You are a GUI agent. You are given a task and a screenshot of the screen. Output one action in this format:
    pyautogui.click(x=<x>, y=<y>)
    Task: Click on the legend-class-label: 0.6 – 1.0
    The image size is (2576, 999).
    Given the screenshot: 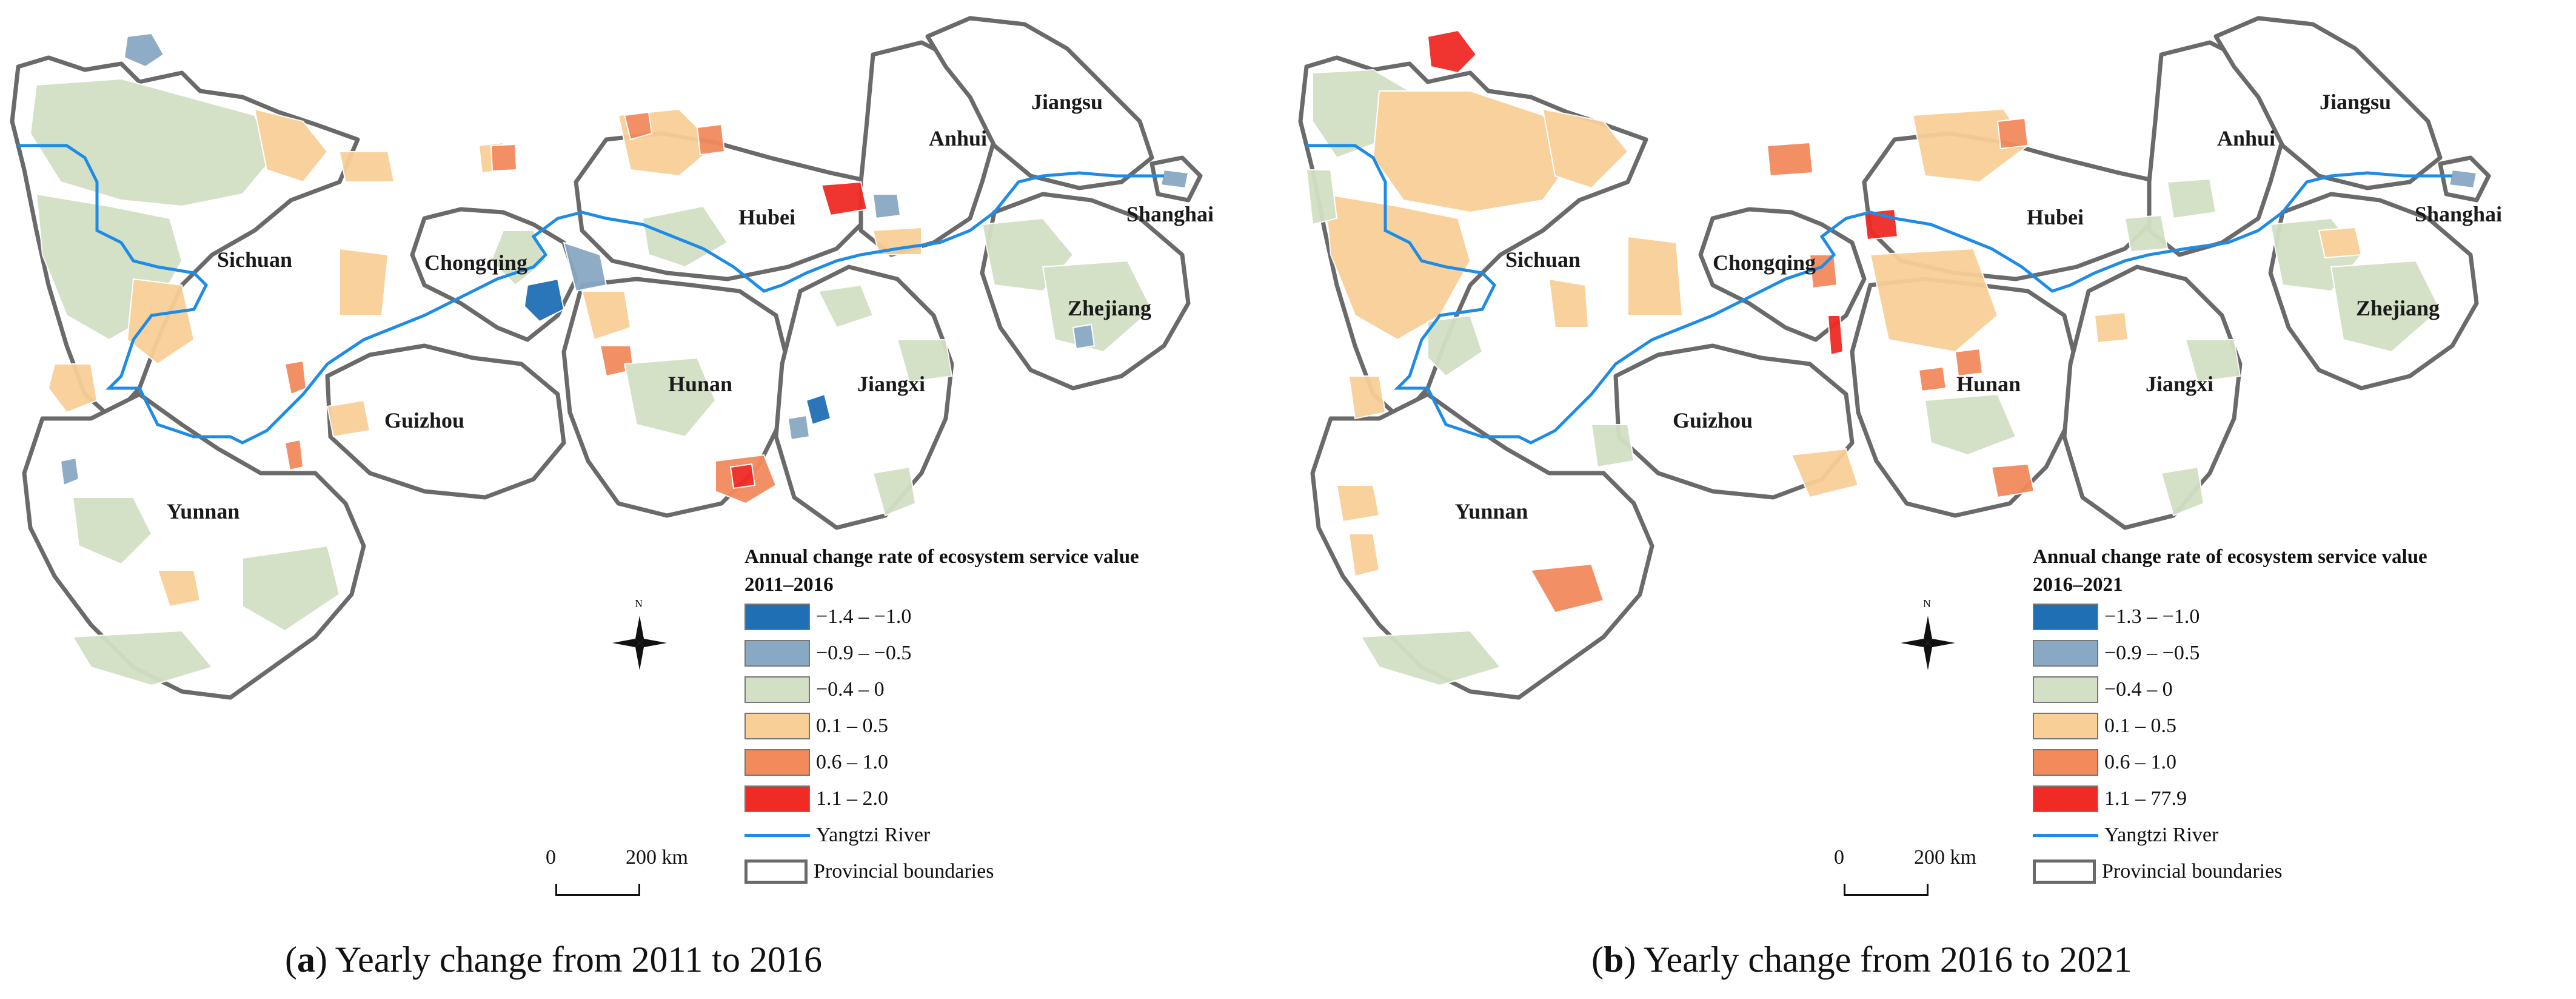 What is the action you would take?
    pyautogui.click(x=2140, y=762)
    